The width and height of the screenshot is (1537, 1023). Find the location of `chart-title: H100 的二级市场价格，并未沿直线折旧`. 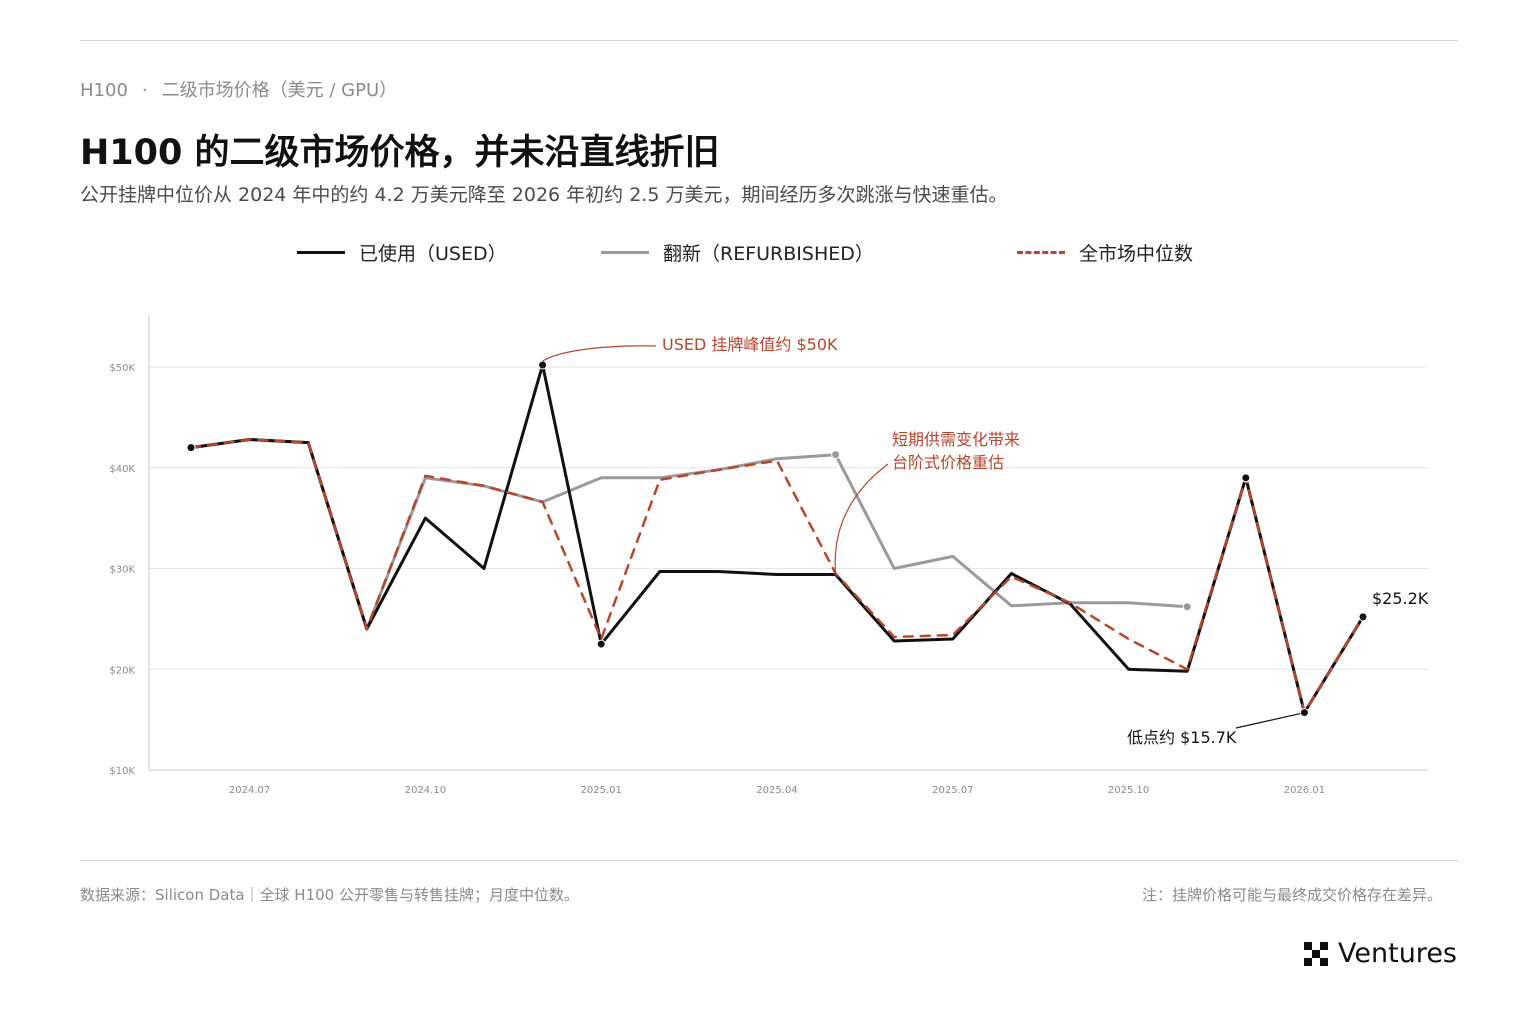

chart-title: H100 的二级市场价格，并未沿直线折旧 is located at coordinates (400, 153).